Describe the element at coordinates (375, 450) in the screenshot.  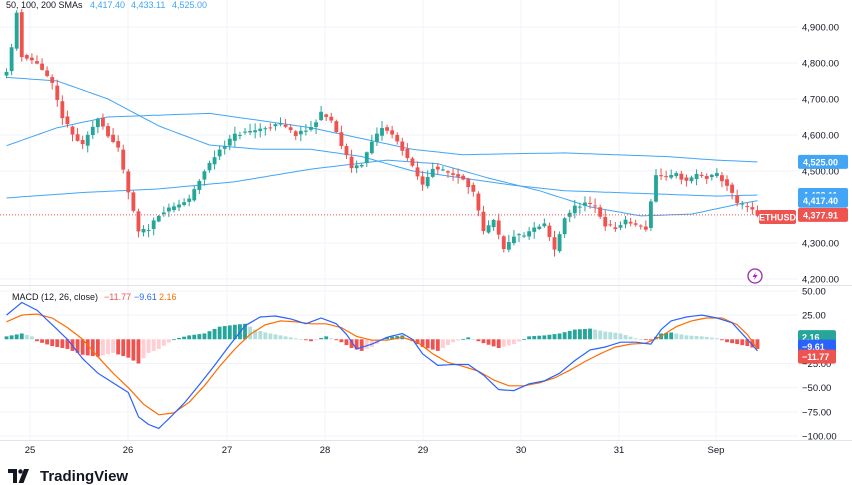
I see `time-axis: 25 26 27 28 29 30 31 Sep` at that location.